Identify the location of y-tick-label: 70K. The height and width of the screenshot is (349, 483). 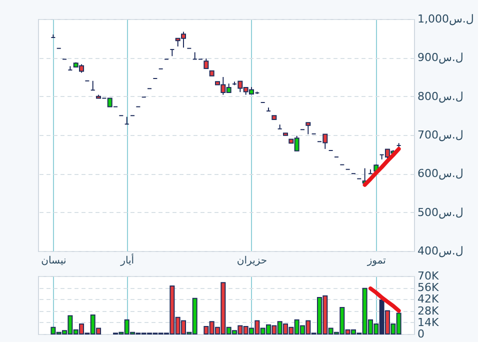
(429, 276).